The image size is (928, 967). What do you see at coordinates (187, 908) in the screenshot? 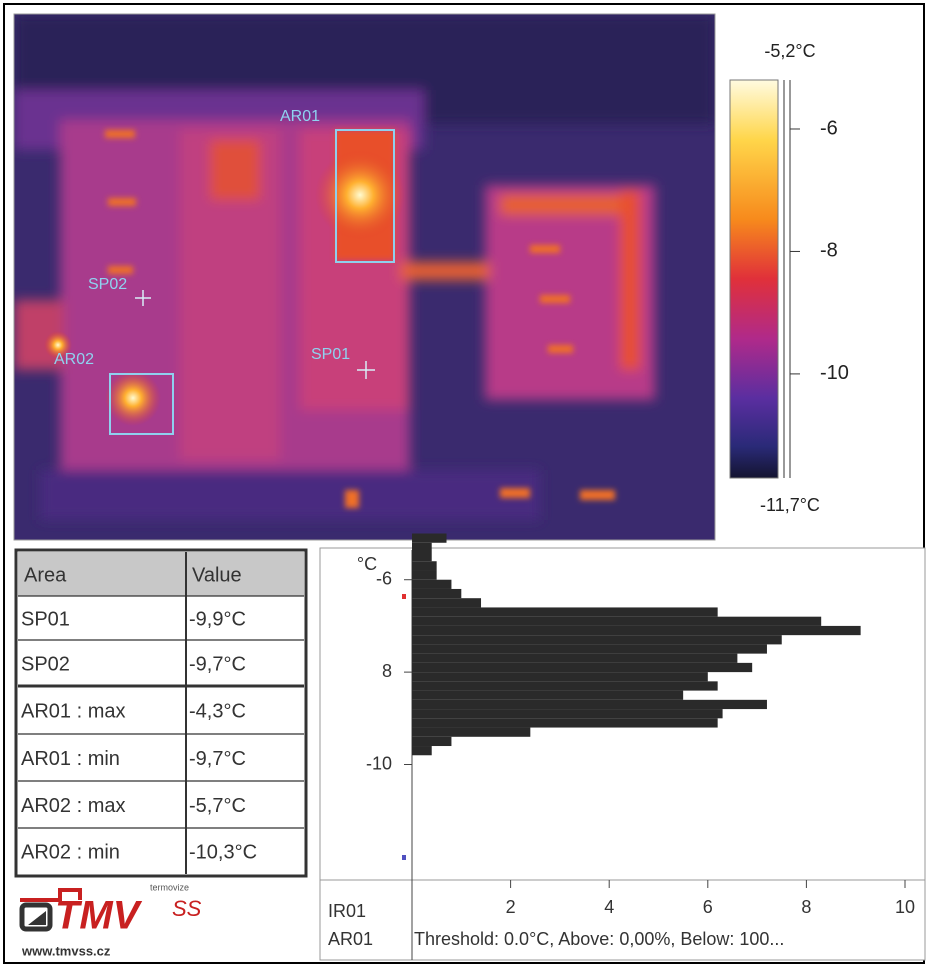
I see `logo-suffix: SS` at bounding box center [187, 908].